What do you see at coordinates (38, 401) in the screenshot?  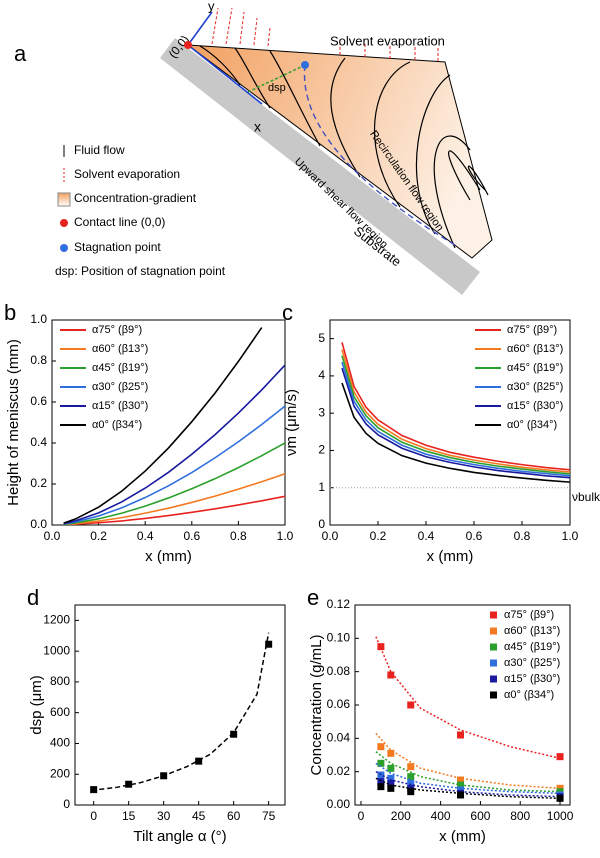 I see `y-tick-label: 0.6` at bounding box center [38, 401].